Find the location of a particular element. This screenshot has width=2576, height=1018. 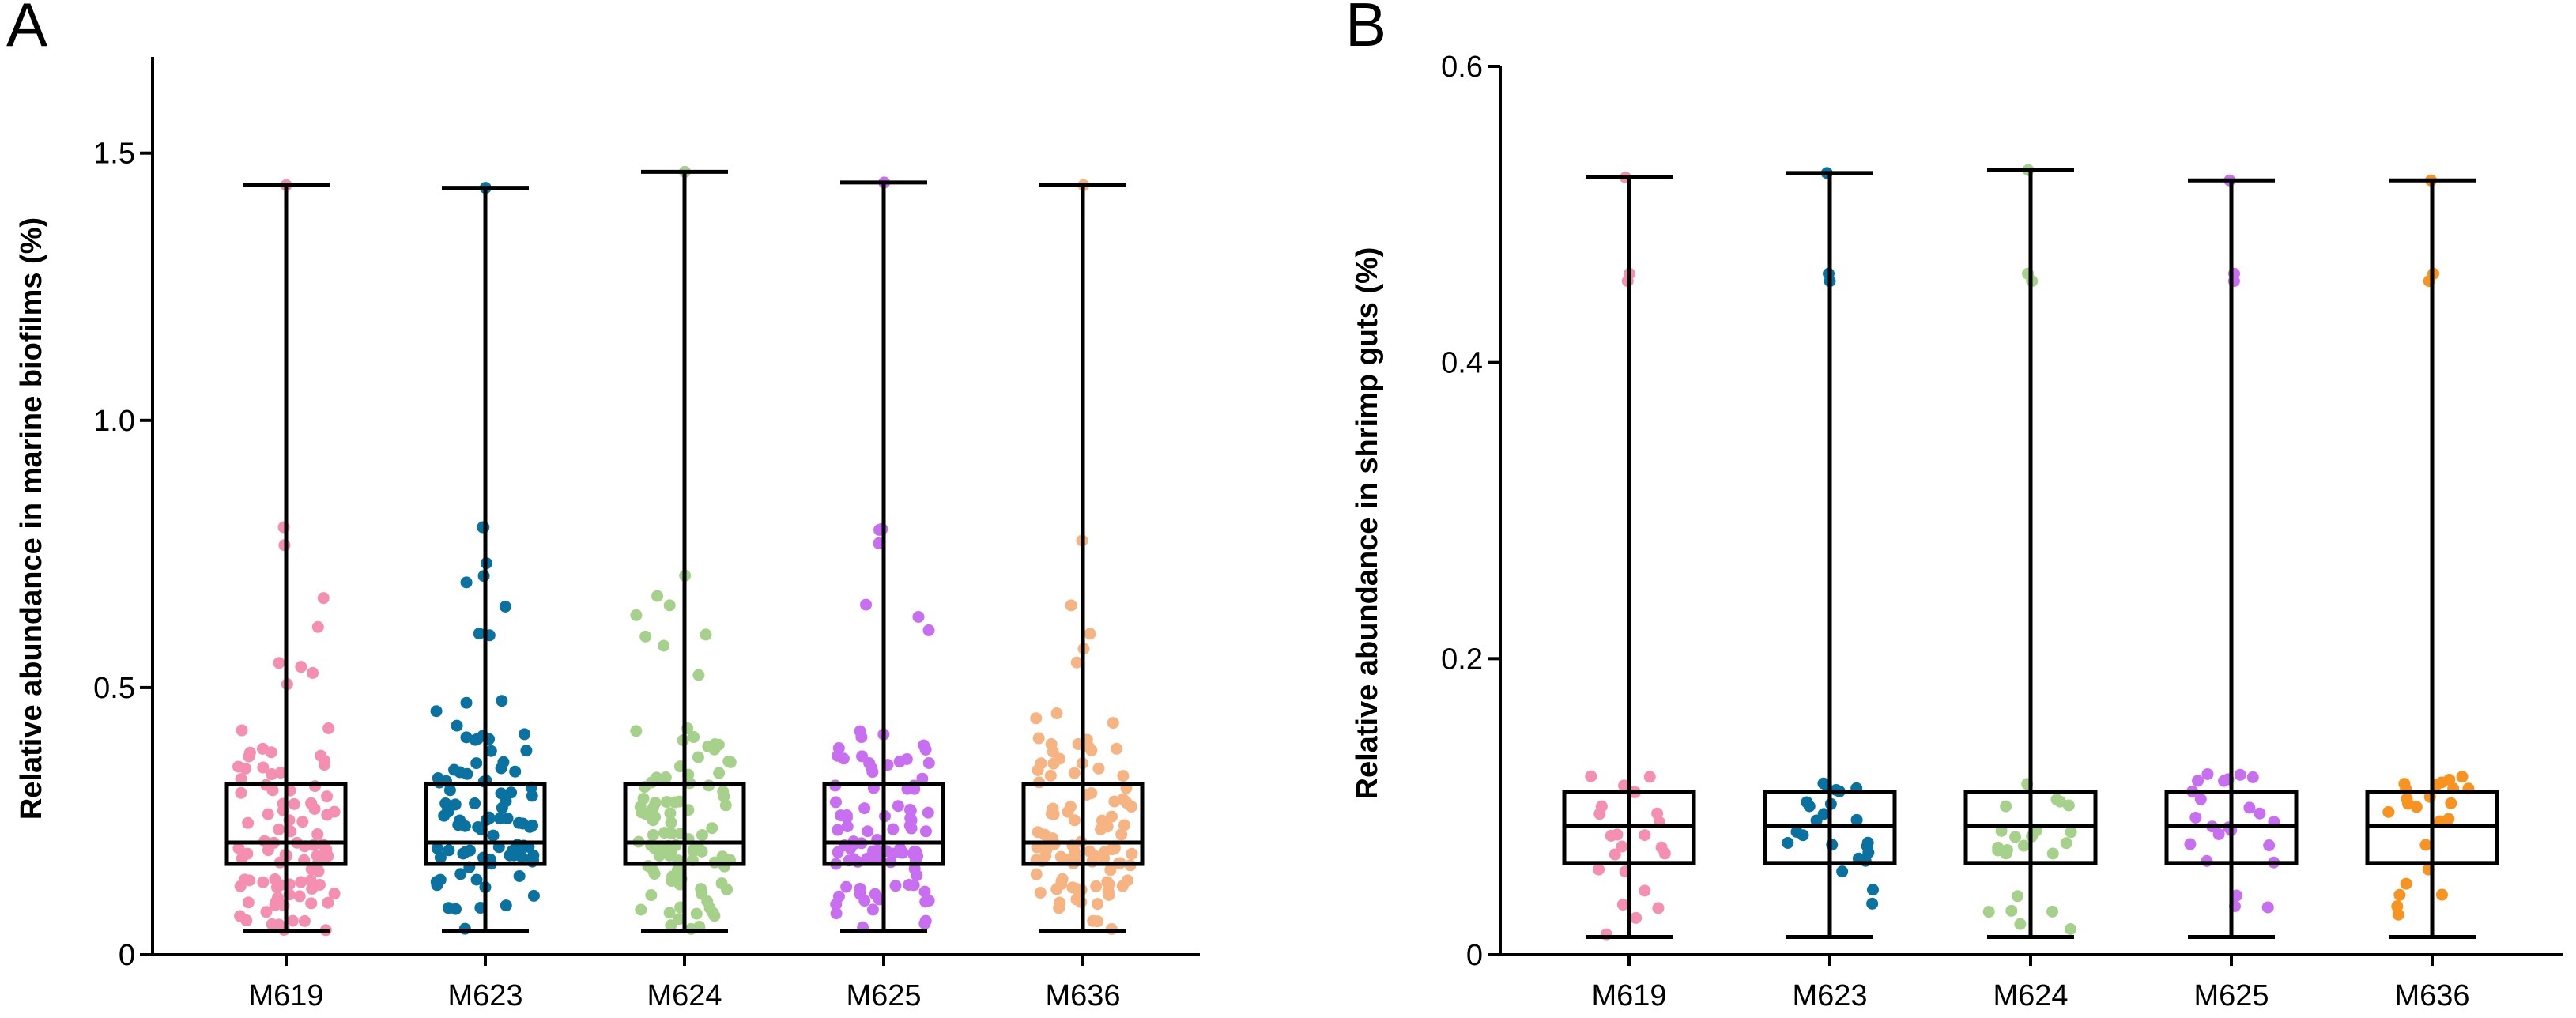

y-tick-label: 1.0 is located at coordinates (114, 421).